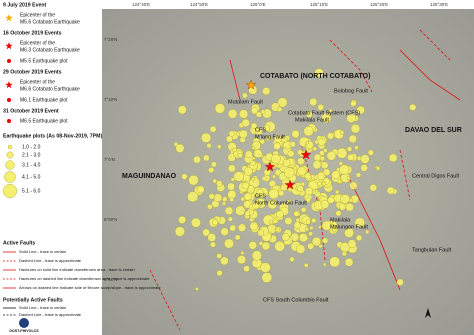  Describe the element at coordinates (319, 4) in the screenshot. I see `lon-label: 125°10'E` at that location.